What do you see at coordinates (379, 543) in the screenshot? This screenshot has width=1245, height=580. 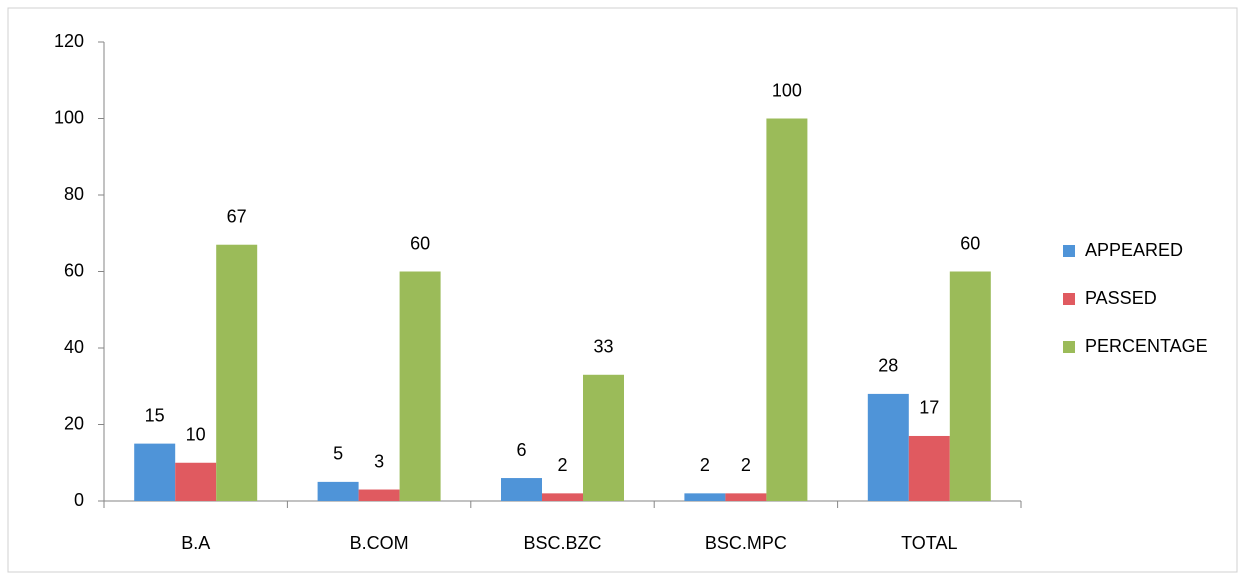 I see `x-tick-label: B.COM` at bounding box center [379, 543].